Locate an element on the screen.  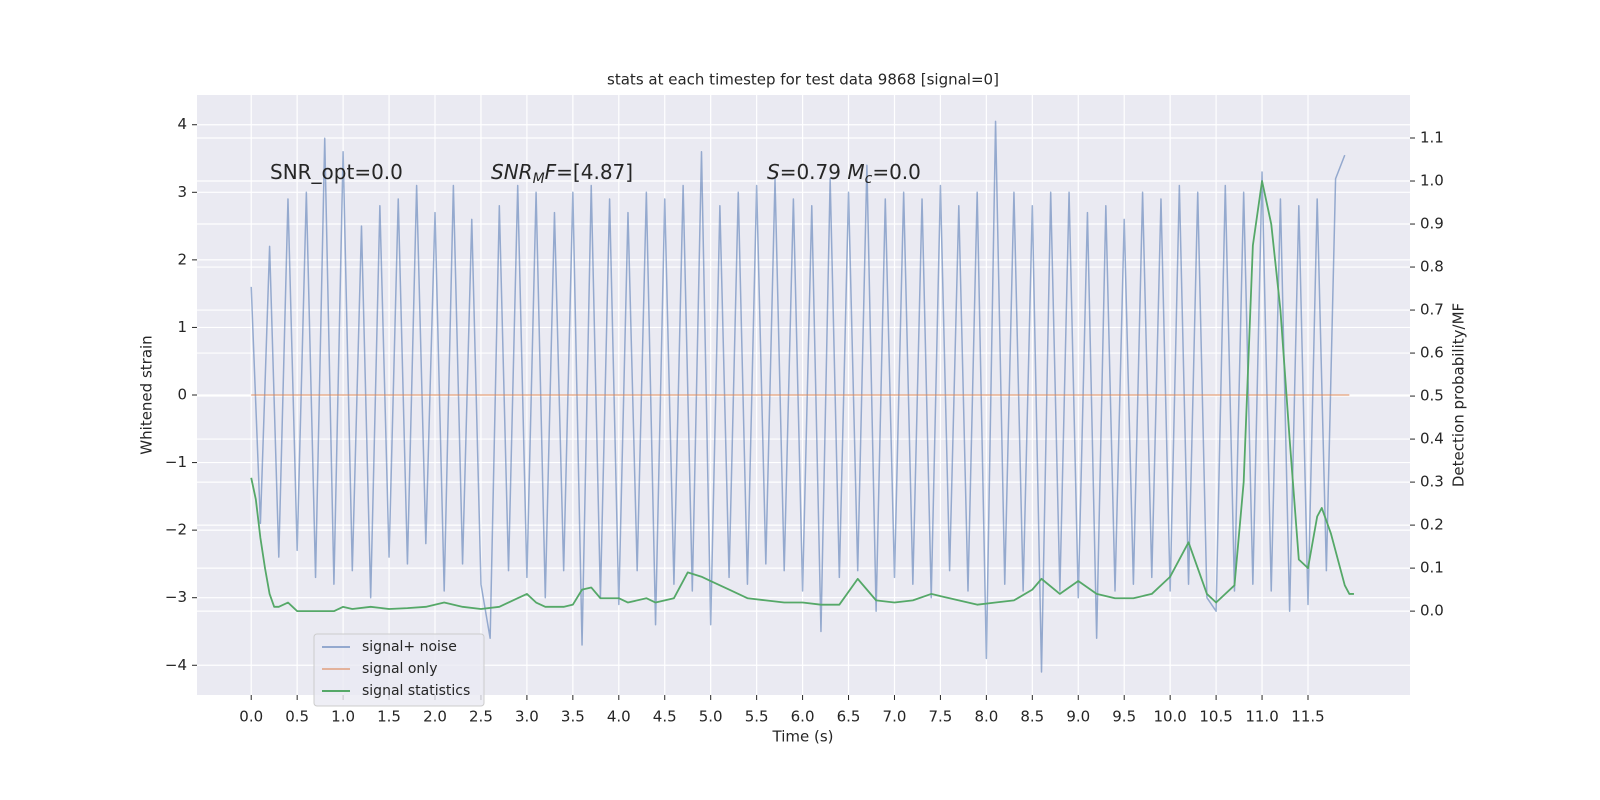
y2-tick-label: 0.8 is located at coordinates (1432, 267).